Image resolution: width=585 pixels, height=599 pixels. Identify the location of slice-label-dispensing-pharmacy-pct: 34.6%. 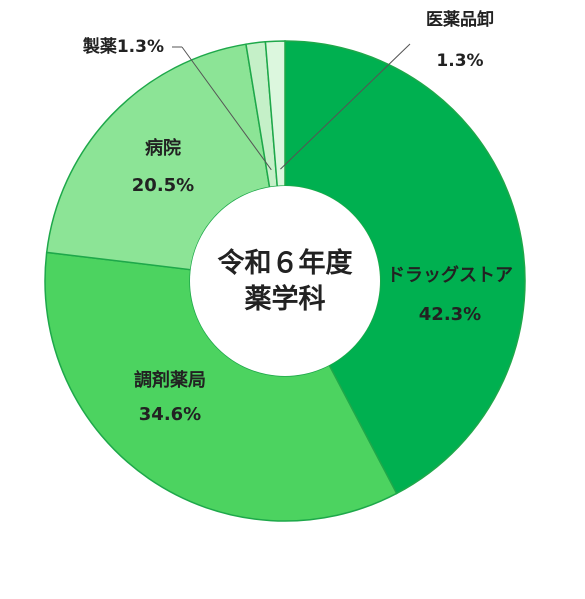
(170, 414).